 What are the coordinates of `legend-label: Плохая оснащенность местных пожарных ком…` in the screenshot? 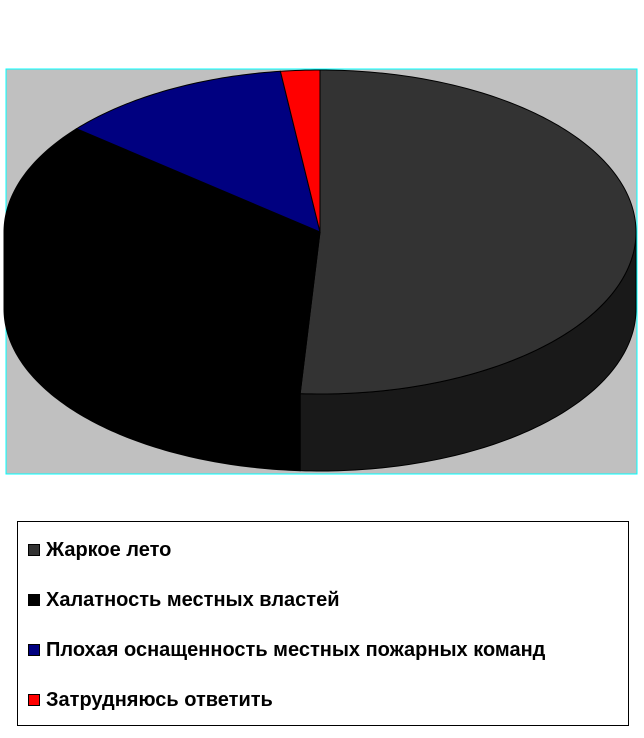 It's located at (296, 649).